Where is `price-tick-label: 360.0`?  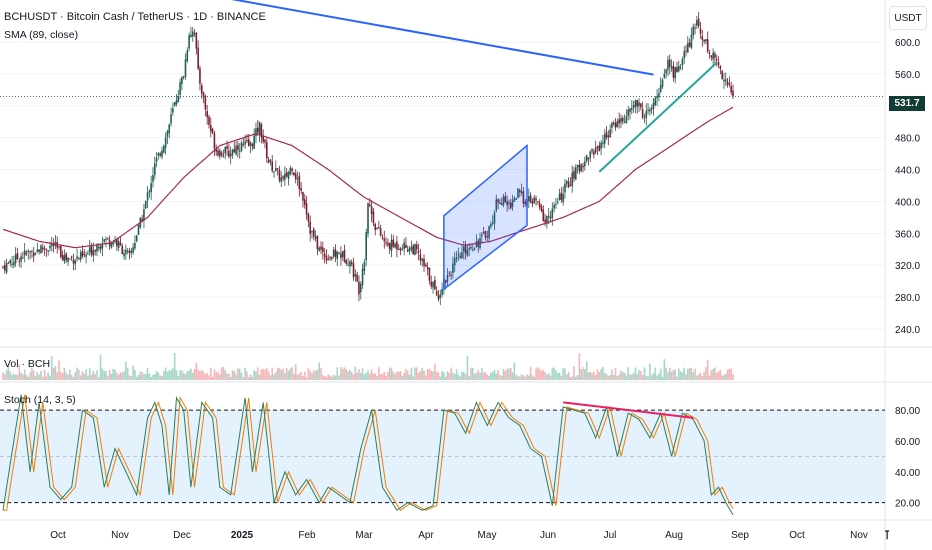
price-tick-label: 360.0 is located at coordinates (907, 234).